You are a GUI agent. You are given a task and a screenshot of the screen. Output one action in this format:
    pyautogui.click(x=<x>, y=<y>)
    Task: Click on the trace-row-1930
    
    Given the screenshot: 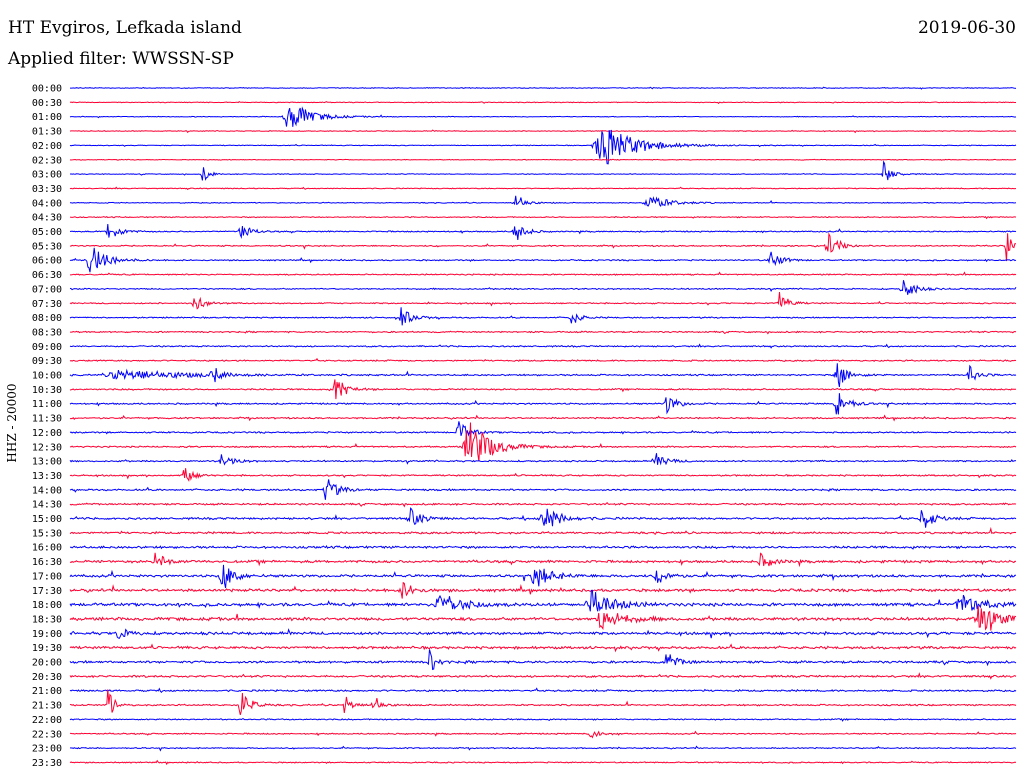 What is the action you would take?
    pyautogui.click(x=543, y=648)
    